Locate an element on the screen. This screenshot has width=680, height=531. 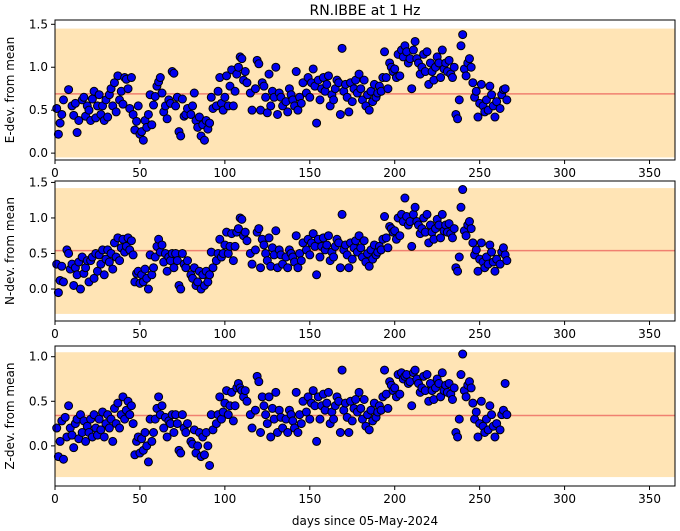
y-tick-label: 1.0 is located at coordinates (38, 218).